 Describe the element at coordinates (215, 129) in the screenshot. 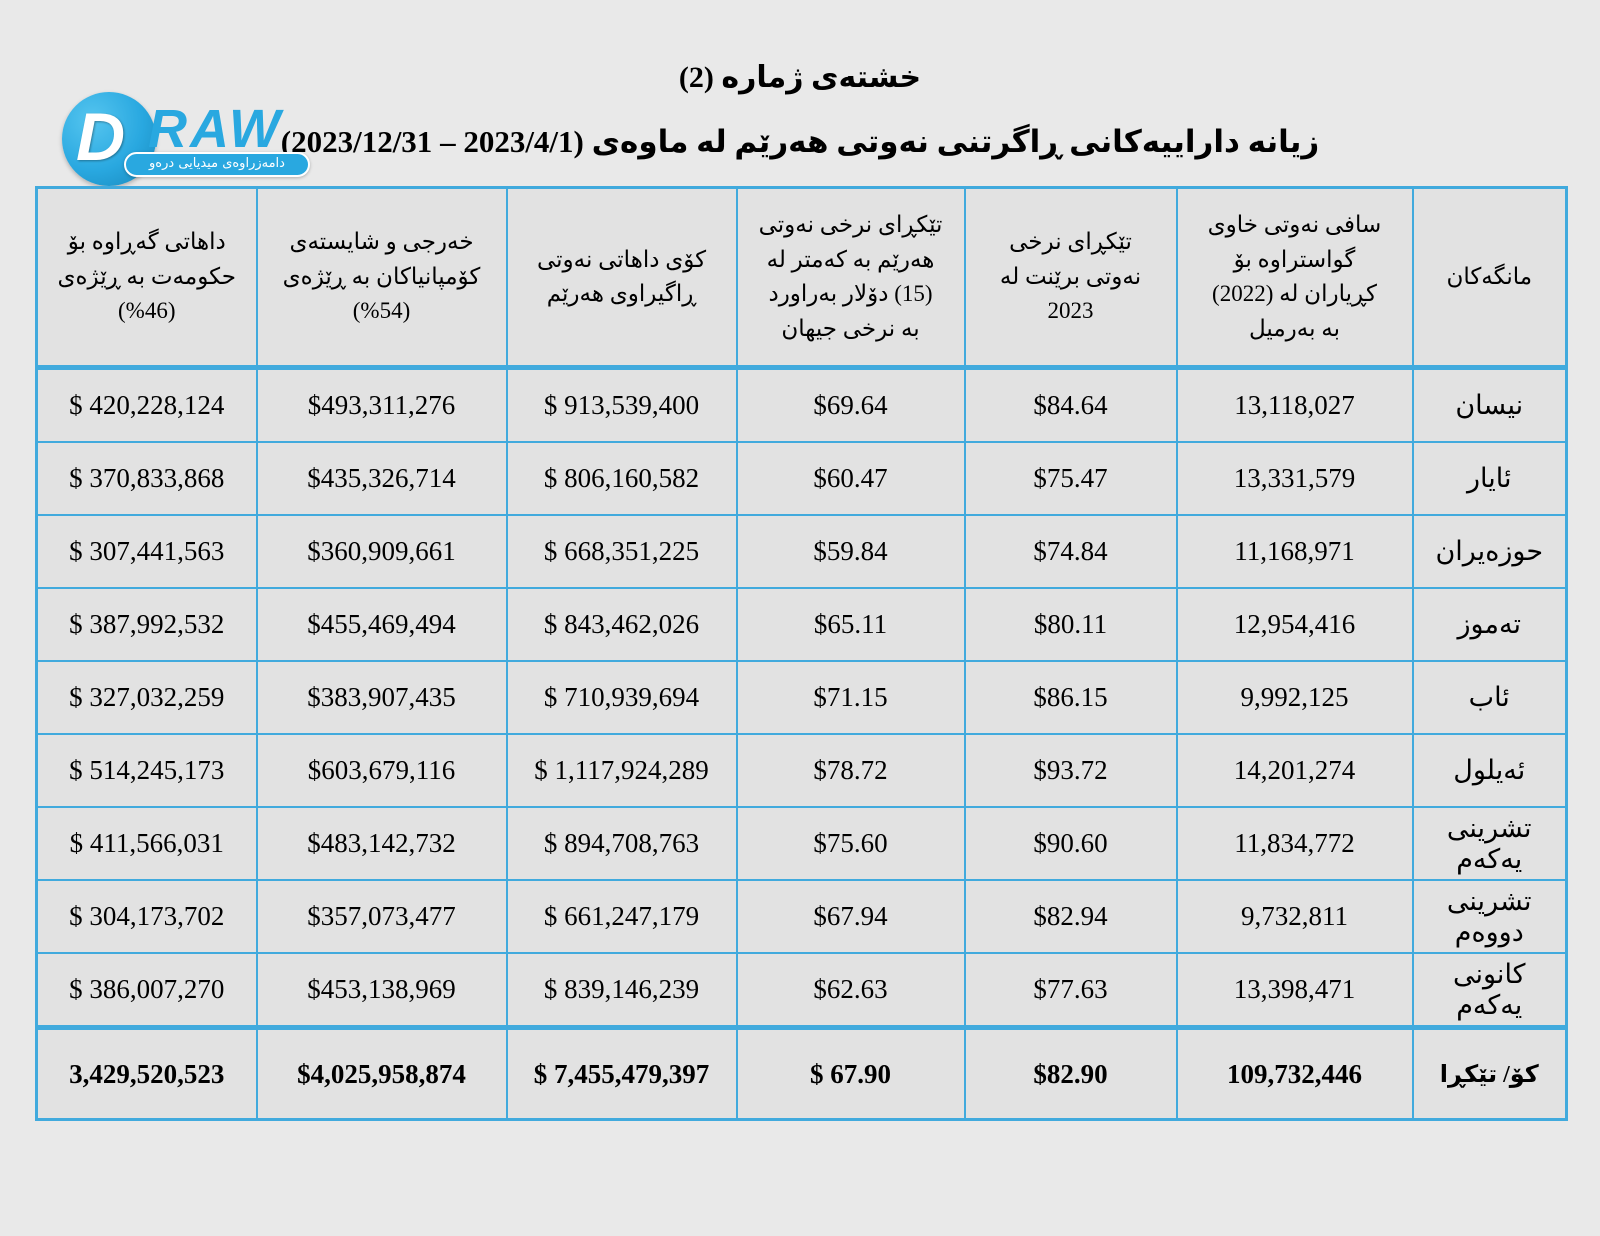

I see `logo-wordmark: RAW` at that location.